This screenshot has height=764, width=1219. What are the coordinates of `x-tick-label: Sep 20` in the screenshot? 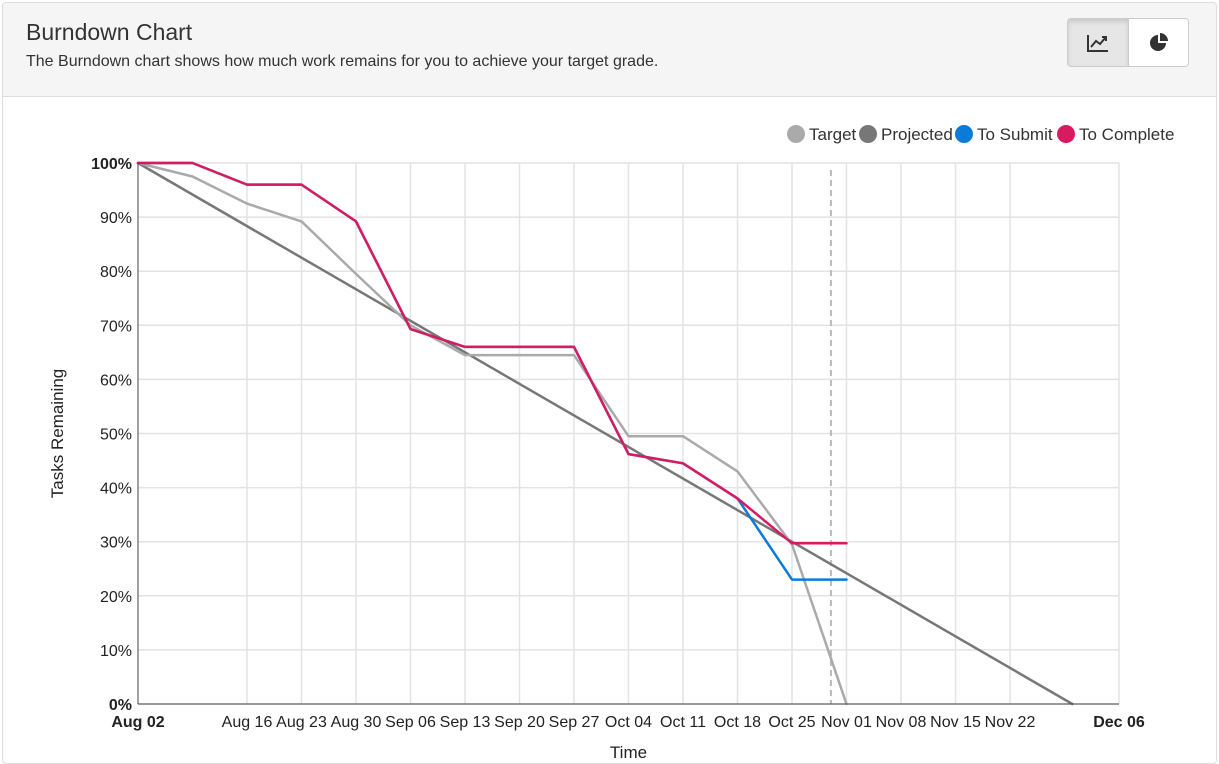 It's located at (519, 722).